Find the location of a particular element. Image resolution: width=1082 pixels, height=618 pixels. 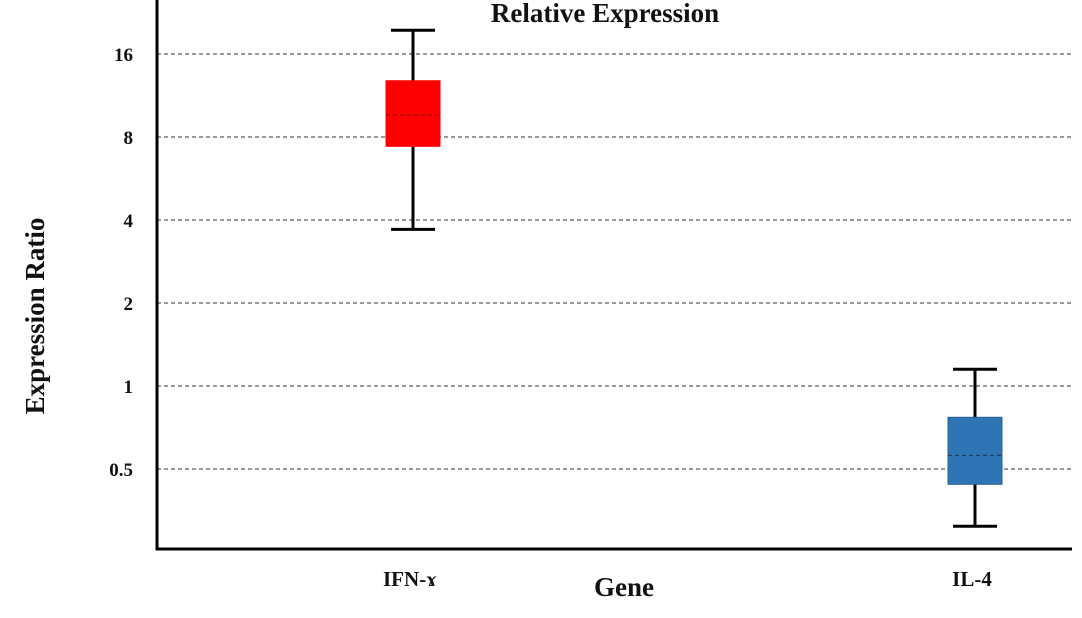

y-tick-label: 1 is located at coordinates (129, 387).